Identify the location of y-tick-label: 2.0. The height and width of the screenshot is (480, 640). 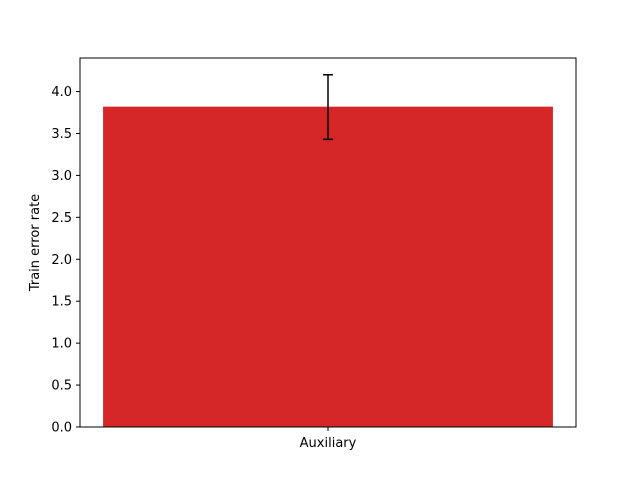
(61, 260).